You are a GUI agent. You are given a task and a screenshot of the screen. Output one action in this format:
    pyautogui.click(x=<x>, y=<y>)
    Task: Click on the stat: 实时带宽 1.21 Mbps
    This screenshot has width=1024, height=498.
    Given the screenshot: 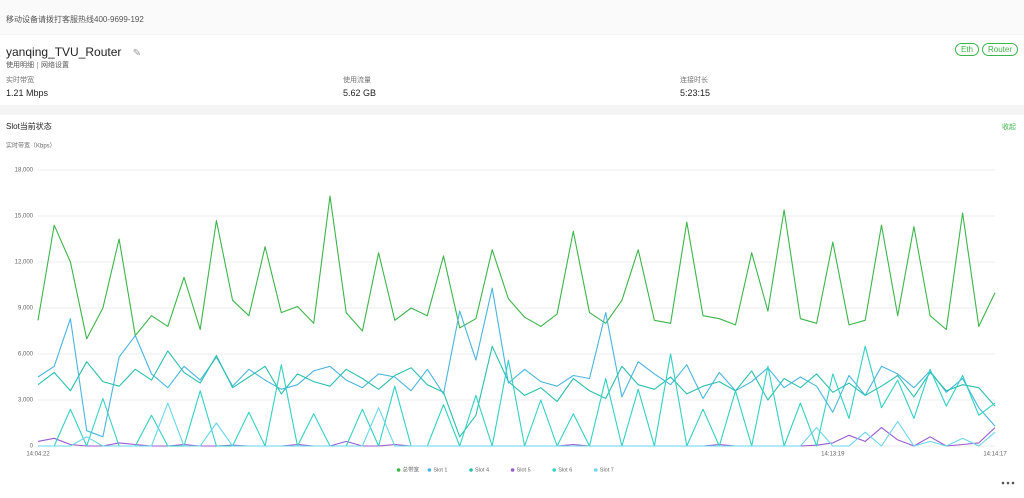 What is the action you would take?
    pyautogui.click(x=27, y=86)
    